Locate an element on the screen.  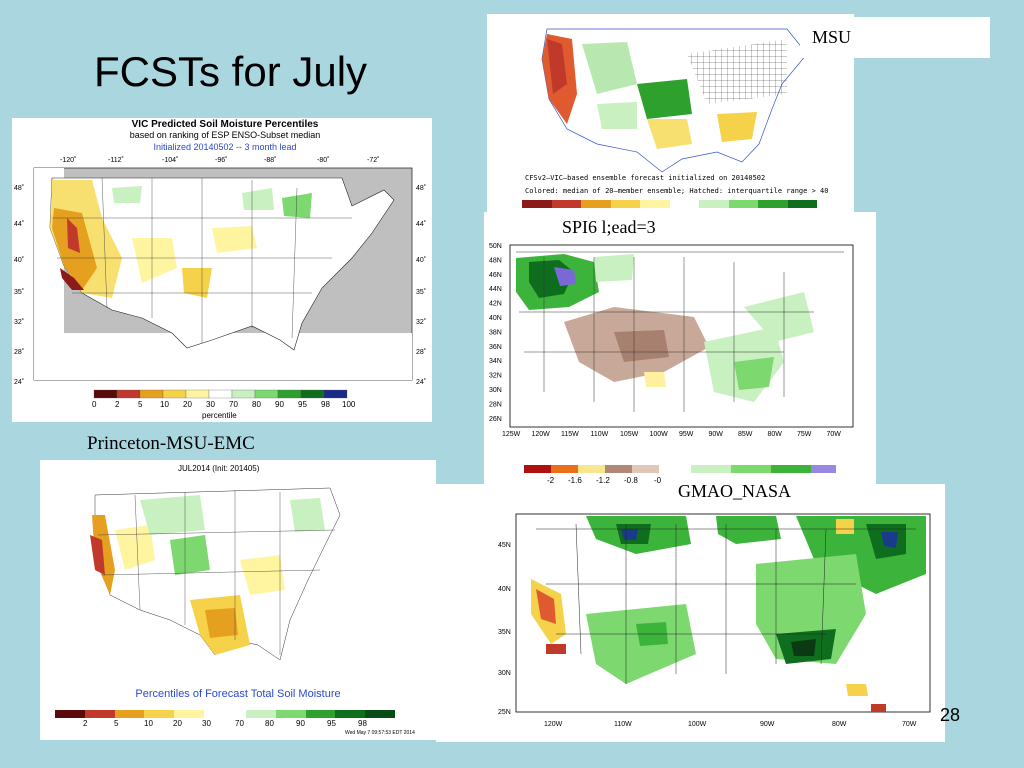
pme-legend-label: 5 is located at coordinates (116, 723).